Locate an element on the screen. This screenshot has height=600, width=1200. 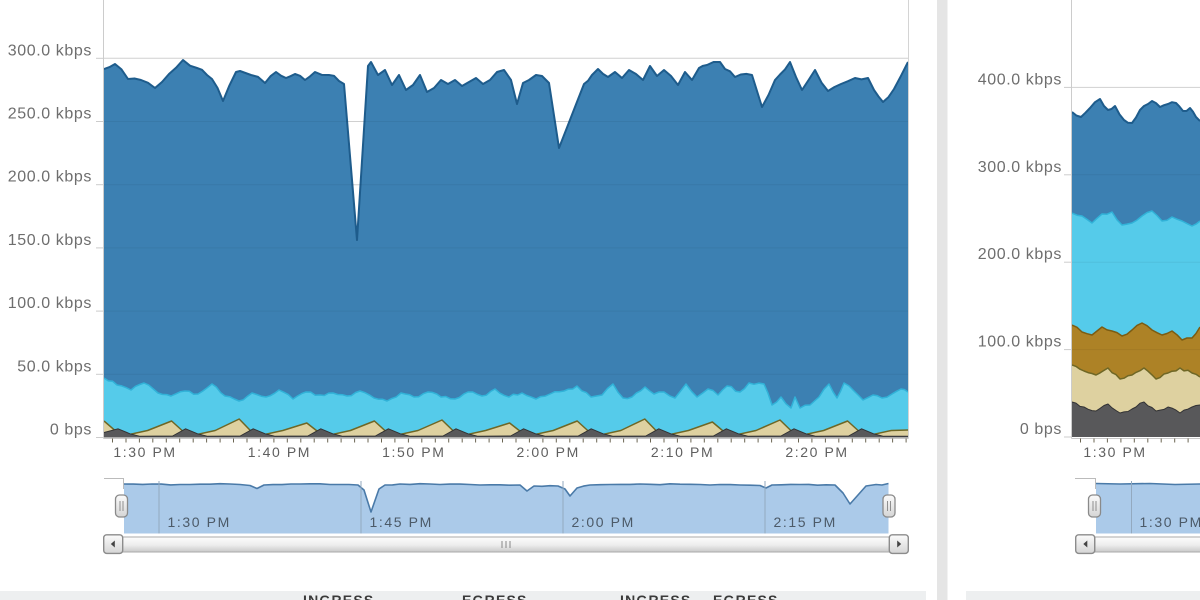
svg-text: 400.0 kbps is located at coordinates (1020, 79).